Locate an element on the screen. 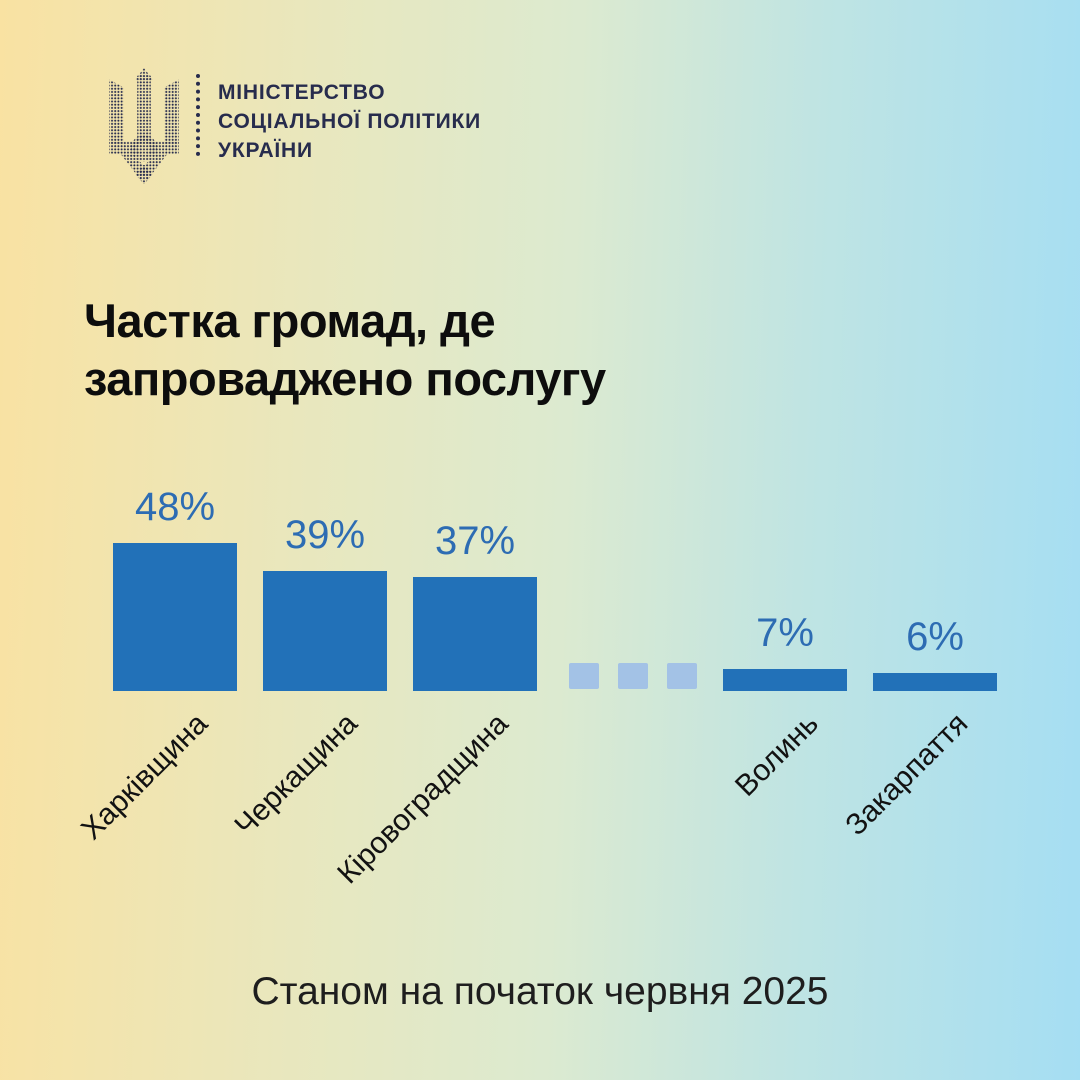 The width and height of the screenshot is (1080, 1080). category-label-Черкащина: Черкащина is located at coordinates (296, 775).